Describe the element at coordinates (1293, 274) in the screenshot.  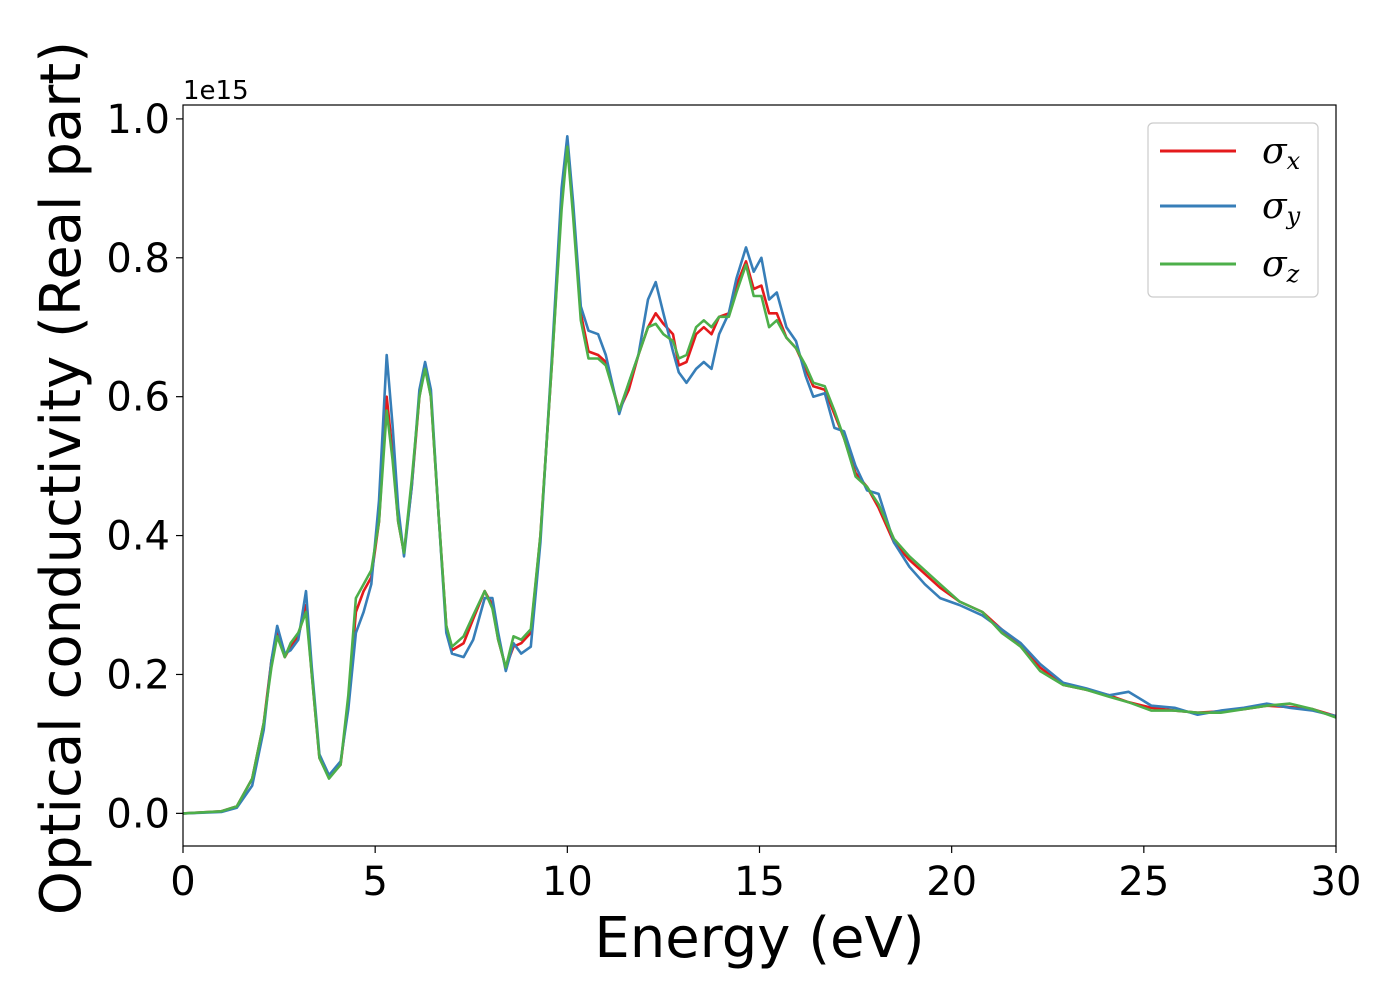
I see `legend-sigma-z-sub: z` at that location.